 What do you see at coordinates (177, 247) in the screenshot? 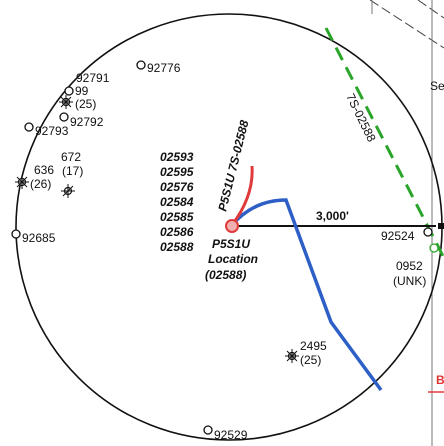
I see `well-list-item: 02588` at bounding box center [177, 247].